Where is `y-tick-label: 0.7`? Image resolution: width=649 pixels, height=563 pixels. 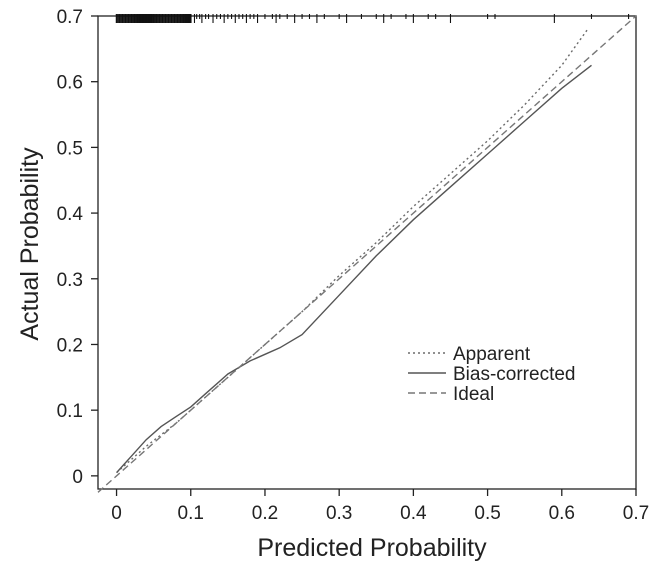 y-tick-label: 0.7 is located at coordinates (70, 17).